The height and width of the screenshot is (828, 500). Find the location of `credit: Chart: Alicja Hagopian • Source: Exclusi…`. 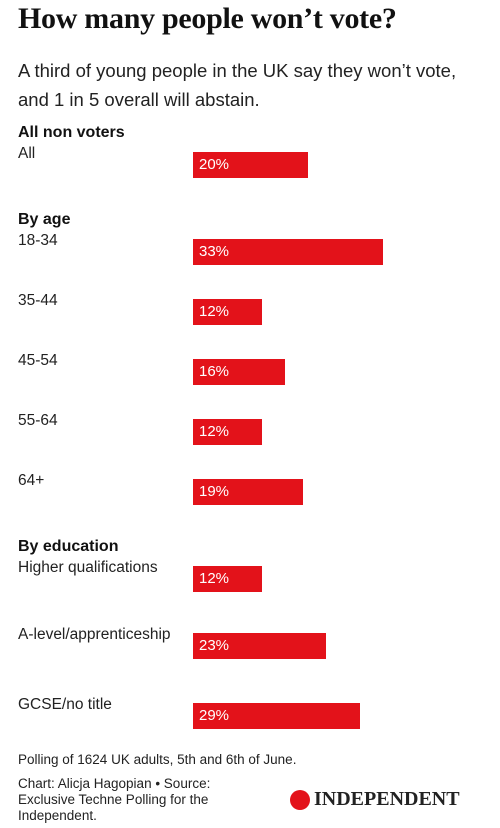

credit: Chart: Alicja Hagopian • Source: Exclusi… is located at coordinates (114, 799).